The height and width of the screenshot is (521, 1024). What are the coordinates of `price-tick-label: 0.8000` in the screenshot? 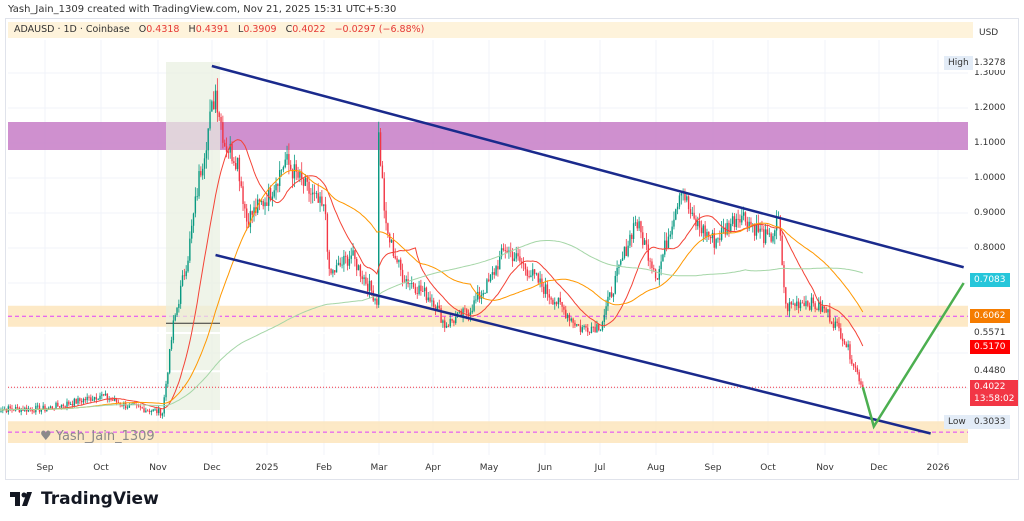 It's located at (990, 248).